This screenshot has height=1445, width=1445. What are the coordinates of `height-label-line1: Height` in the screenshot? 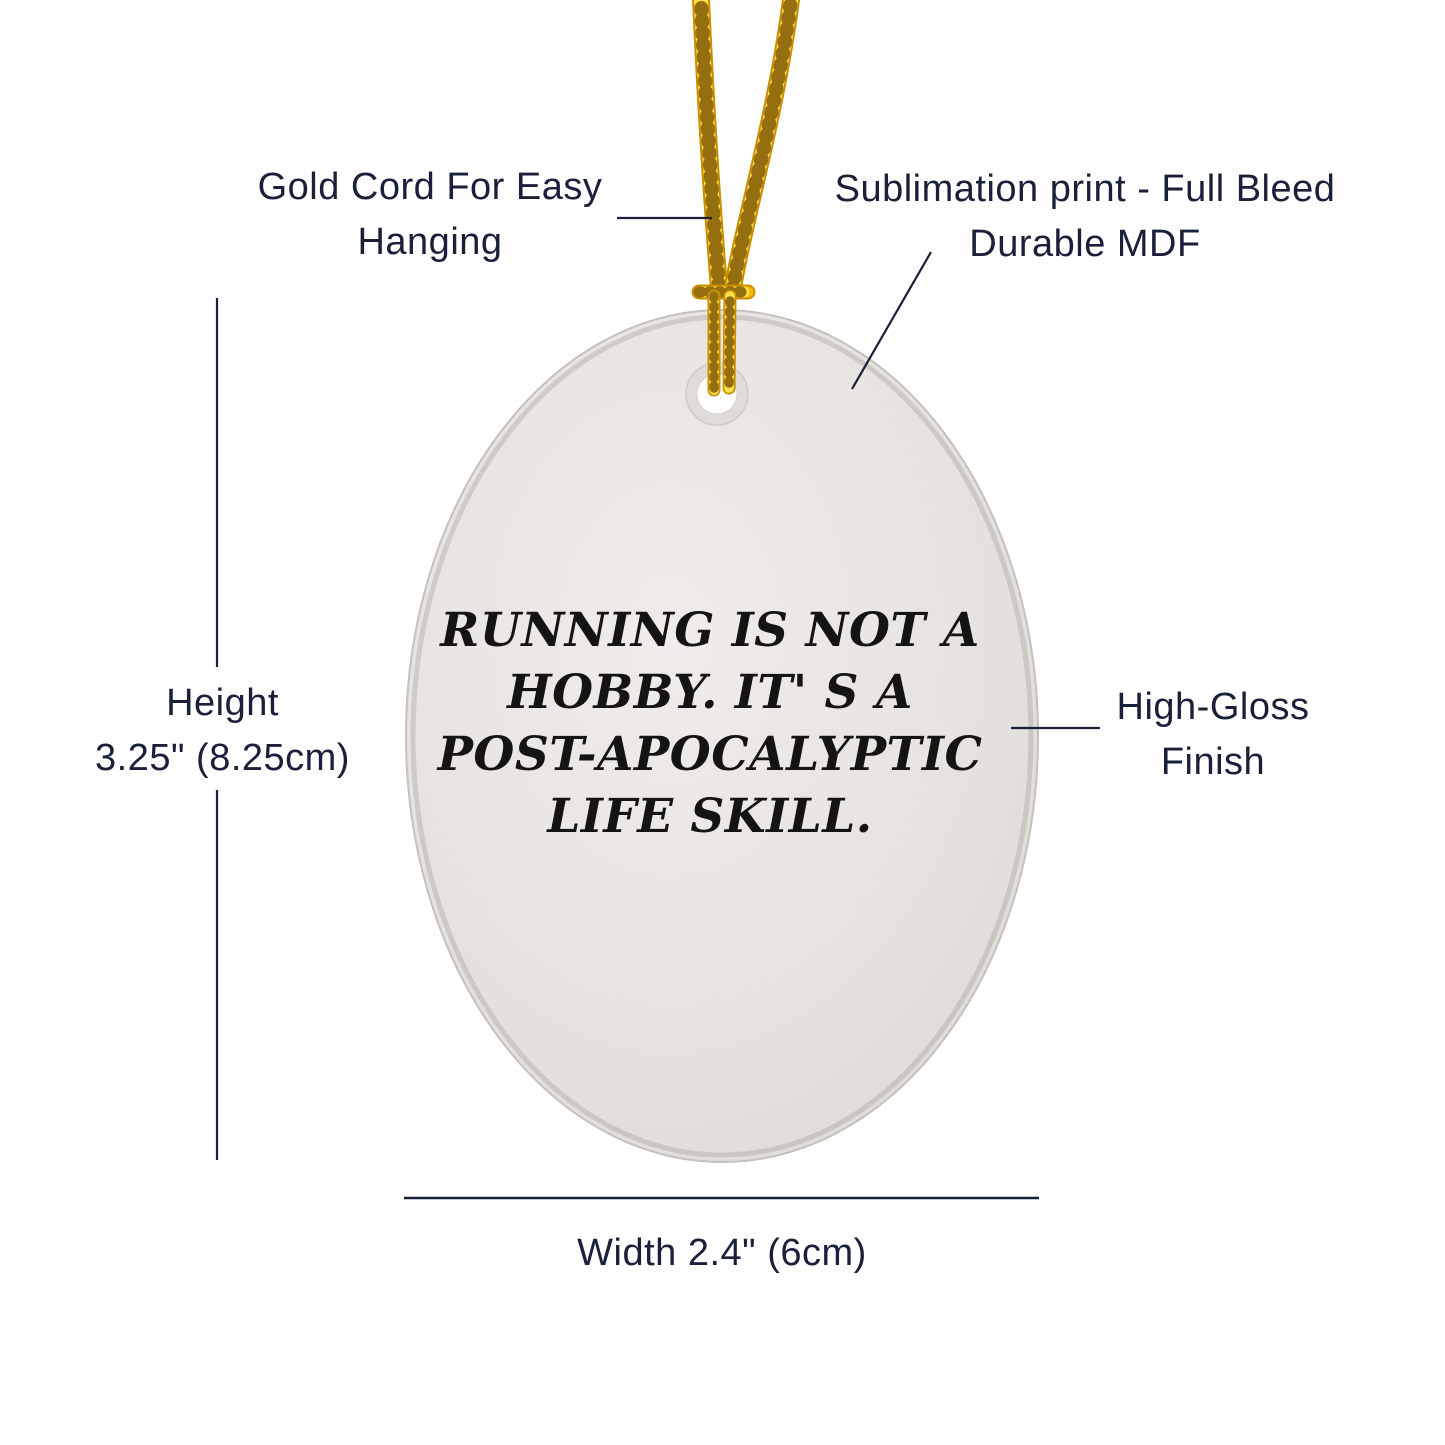 It's located at (222, 703).